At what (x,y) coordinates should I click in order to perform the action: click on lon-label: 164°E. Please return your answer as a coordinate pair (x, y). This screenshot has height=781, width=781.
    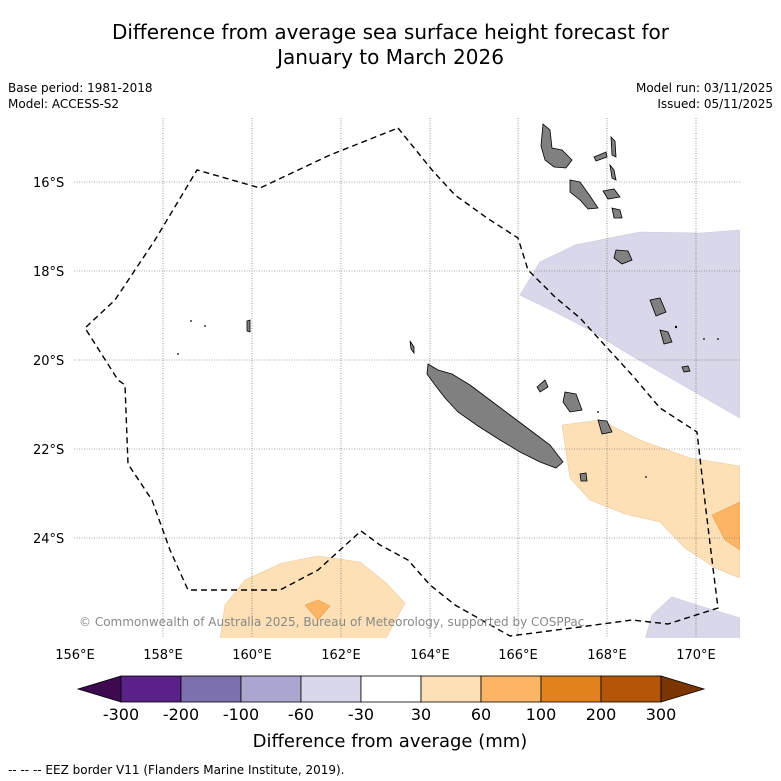
    Looking at the image, I should click on (430, 655).